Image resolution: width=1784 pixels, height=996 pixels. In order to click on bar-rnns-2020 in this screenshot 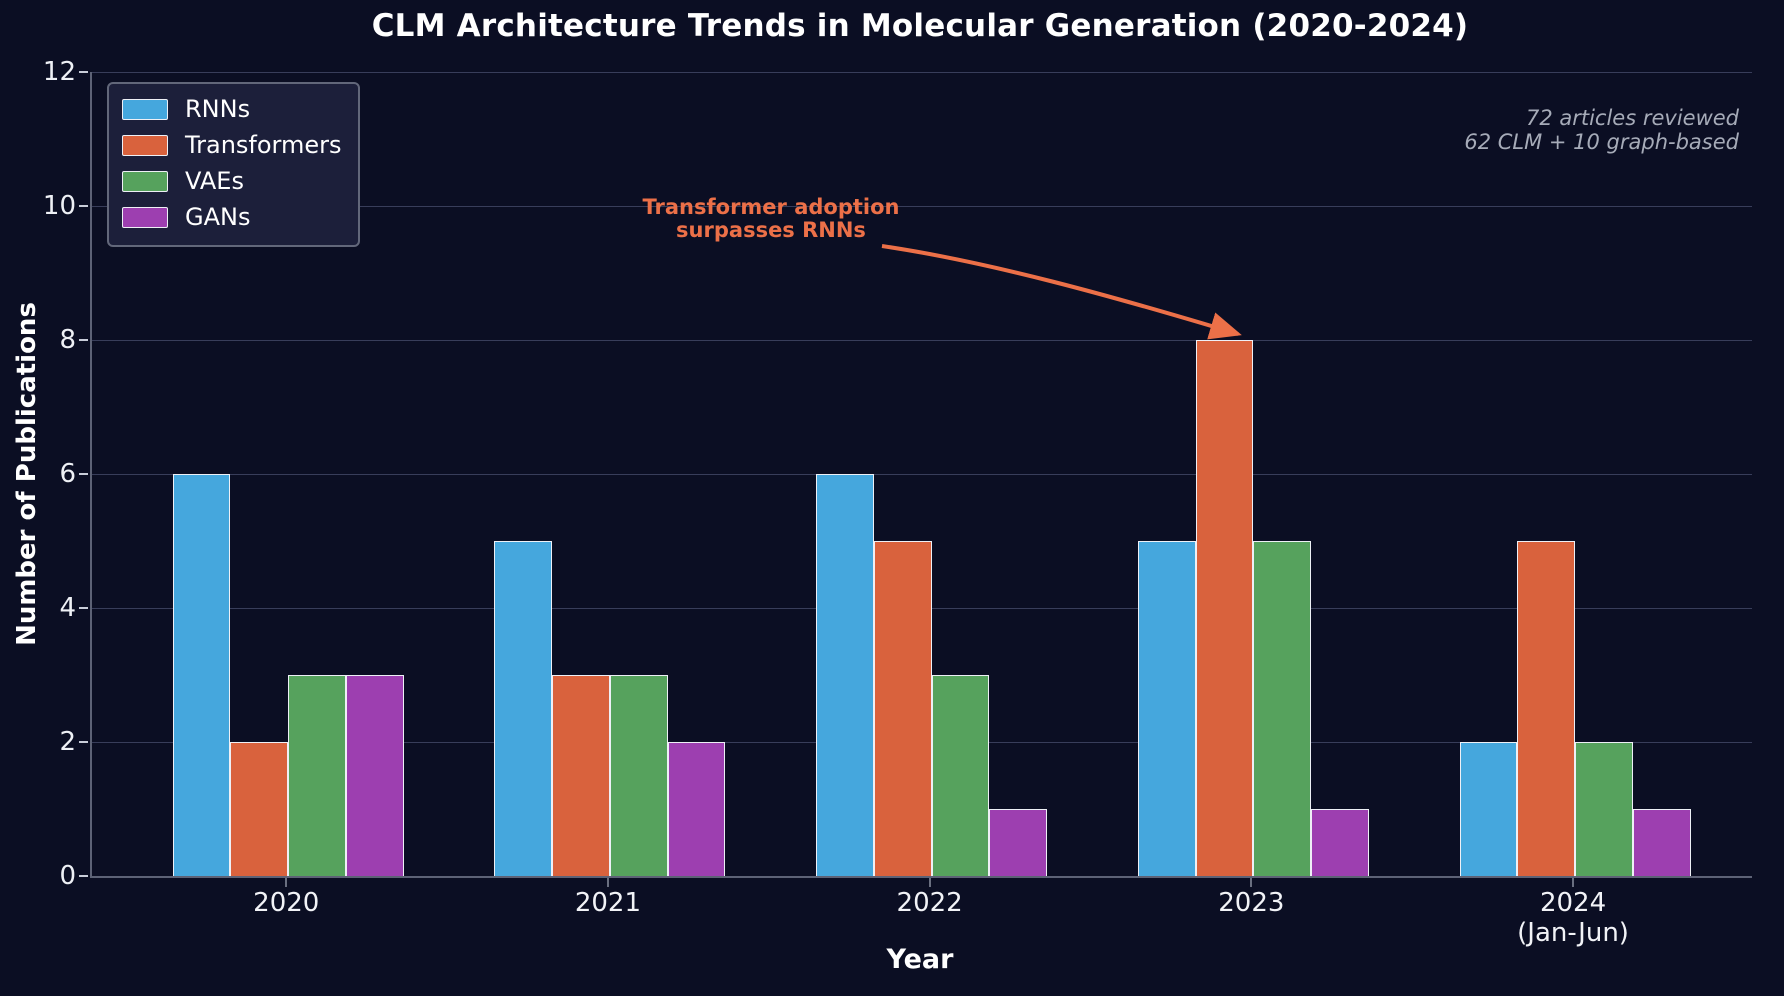, I will do `click(201, 675)`.